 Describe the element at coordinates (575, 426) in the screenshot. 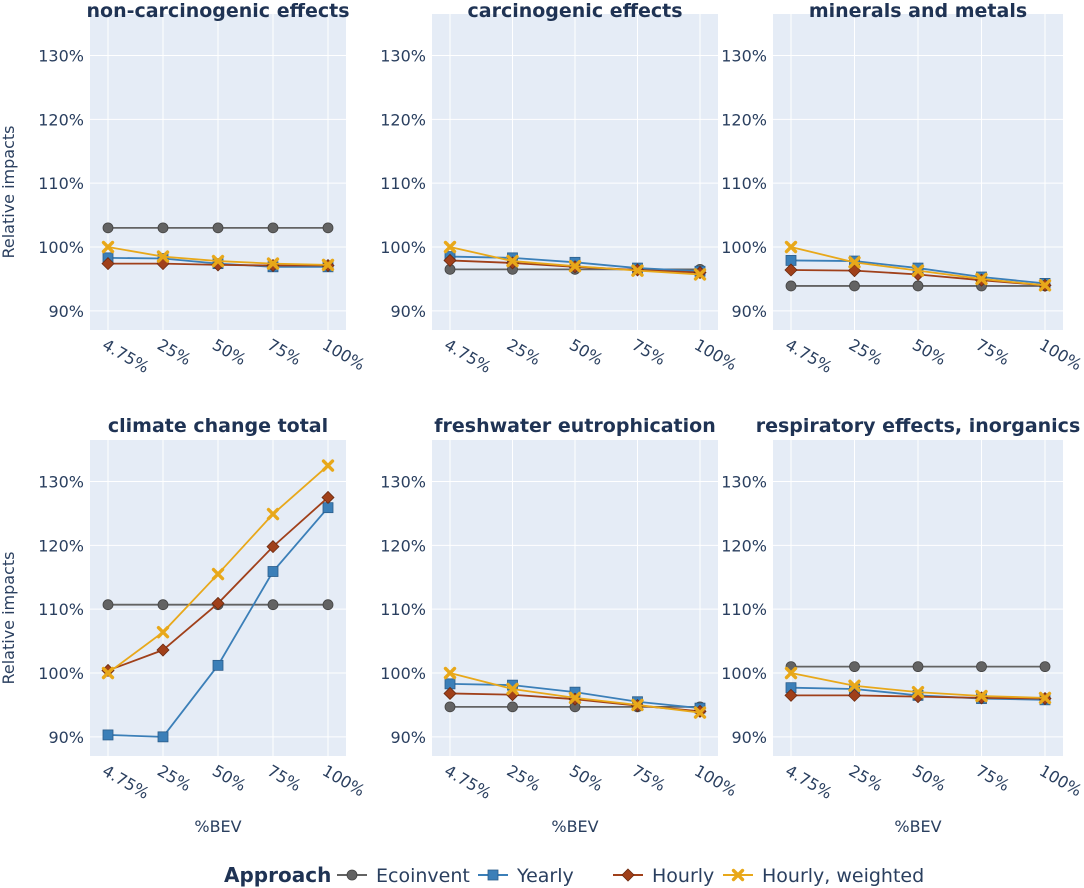

I see `panel-title: freshwater eutrophication` at that location.